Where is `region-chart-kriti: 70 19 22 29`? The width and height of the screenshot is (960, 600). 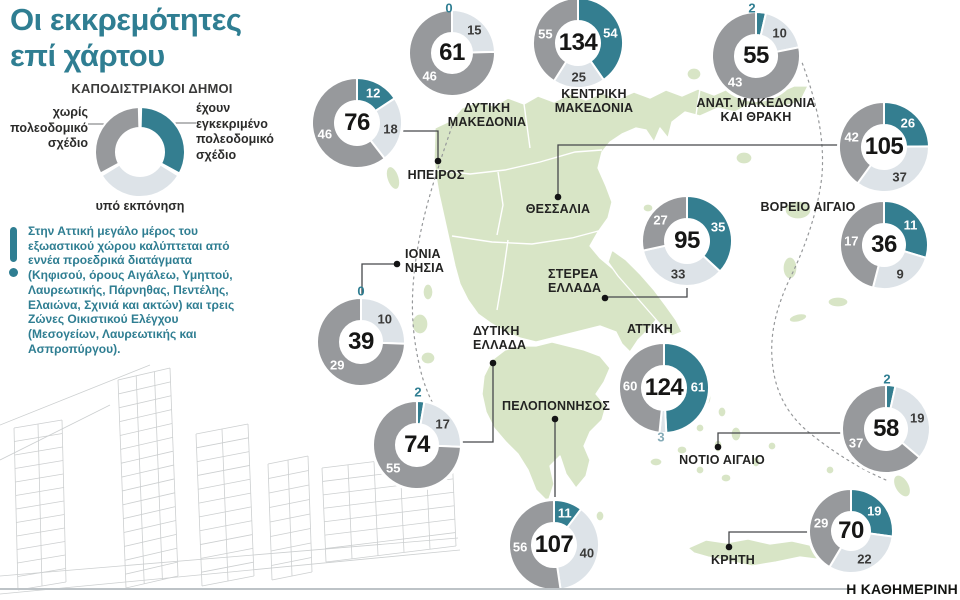 region-chart-kriti: 70 19 22 29 is located at coordinates (851, 531).